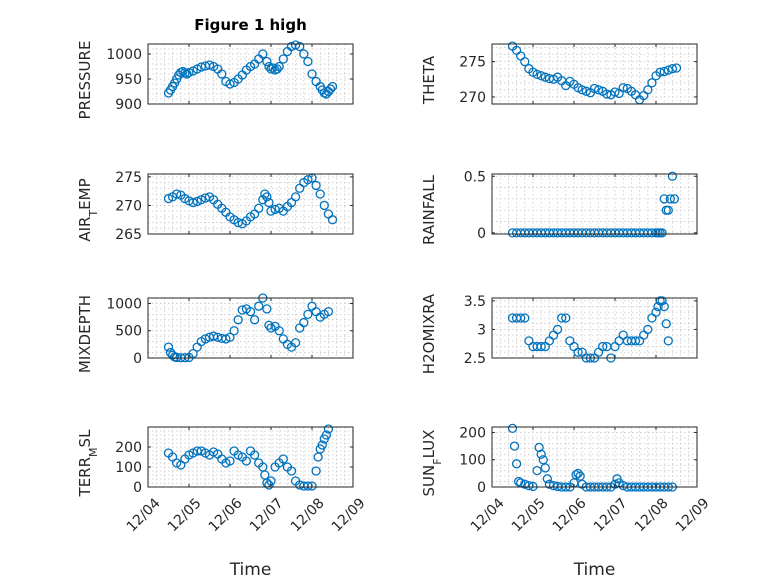 The height and width of the screenshot is (583, 778). Describe the element at coordinates (429, 80) in the screenshot. I see `y-axis-label: THETA` at that location.